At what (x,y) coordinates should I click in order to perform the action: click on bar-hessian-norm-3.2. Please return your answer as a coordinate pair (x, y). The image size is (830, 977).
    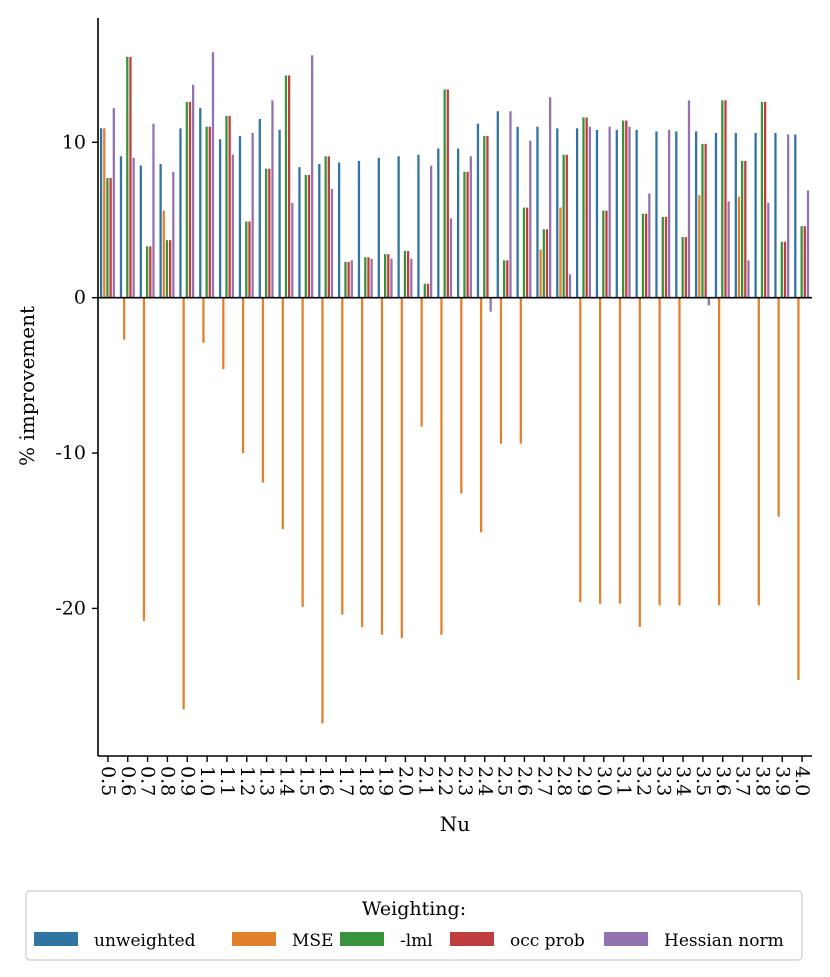
    Looking at the image, I should click on (649, 245).